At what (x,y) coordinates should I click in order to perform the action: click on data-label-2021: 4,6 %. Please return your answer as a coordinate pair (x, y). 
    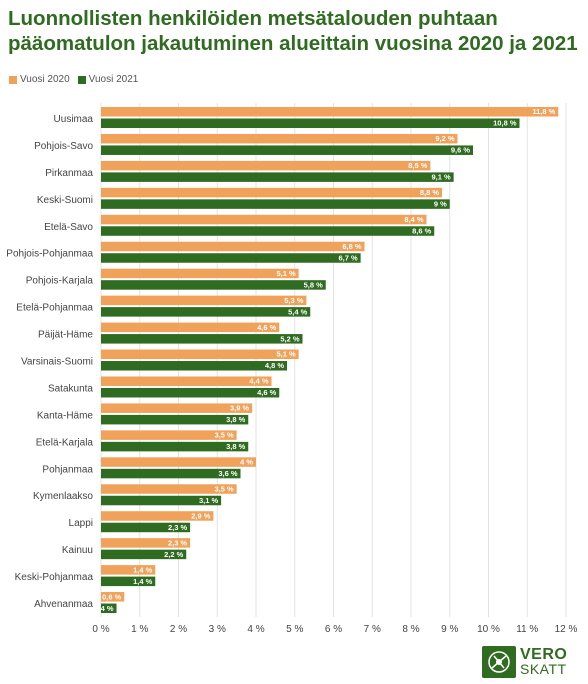
    Looking at the image, I should click on (267, 392).